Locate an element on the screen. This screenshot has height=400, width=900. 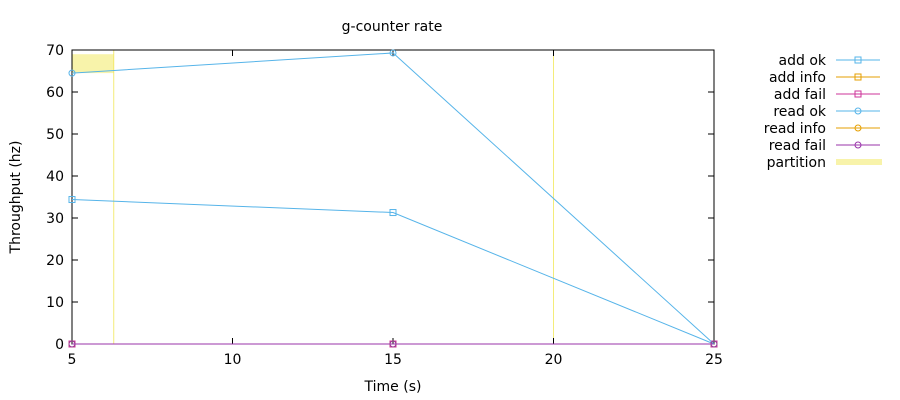
y-tick-label-3: 30 is located at coordinates (55, 219).